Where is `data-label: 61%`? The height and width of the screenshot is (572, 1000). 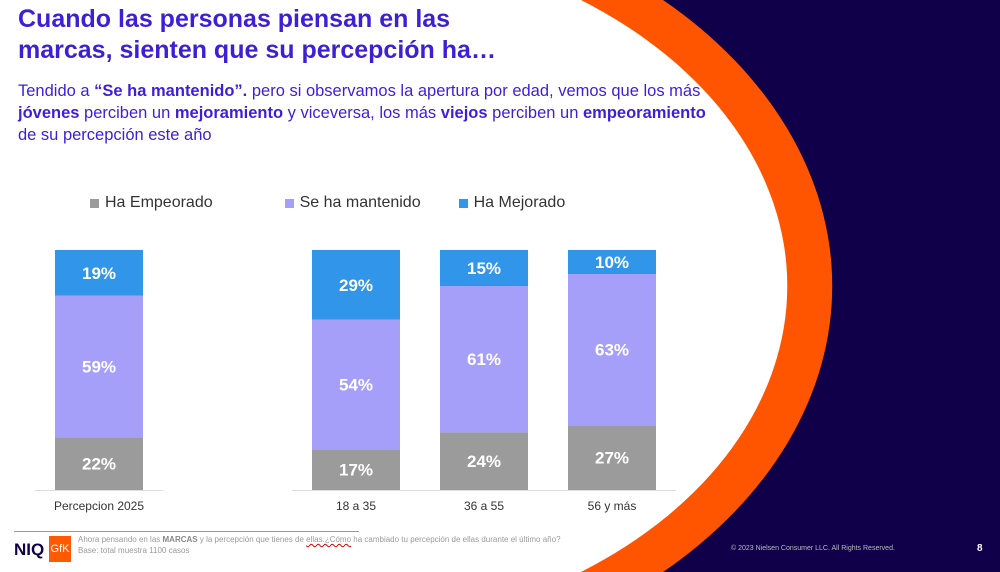
data-label: 61% is located at coordinates (484, 359).